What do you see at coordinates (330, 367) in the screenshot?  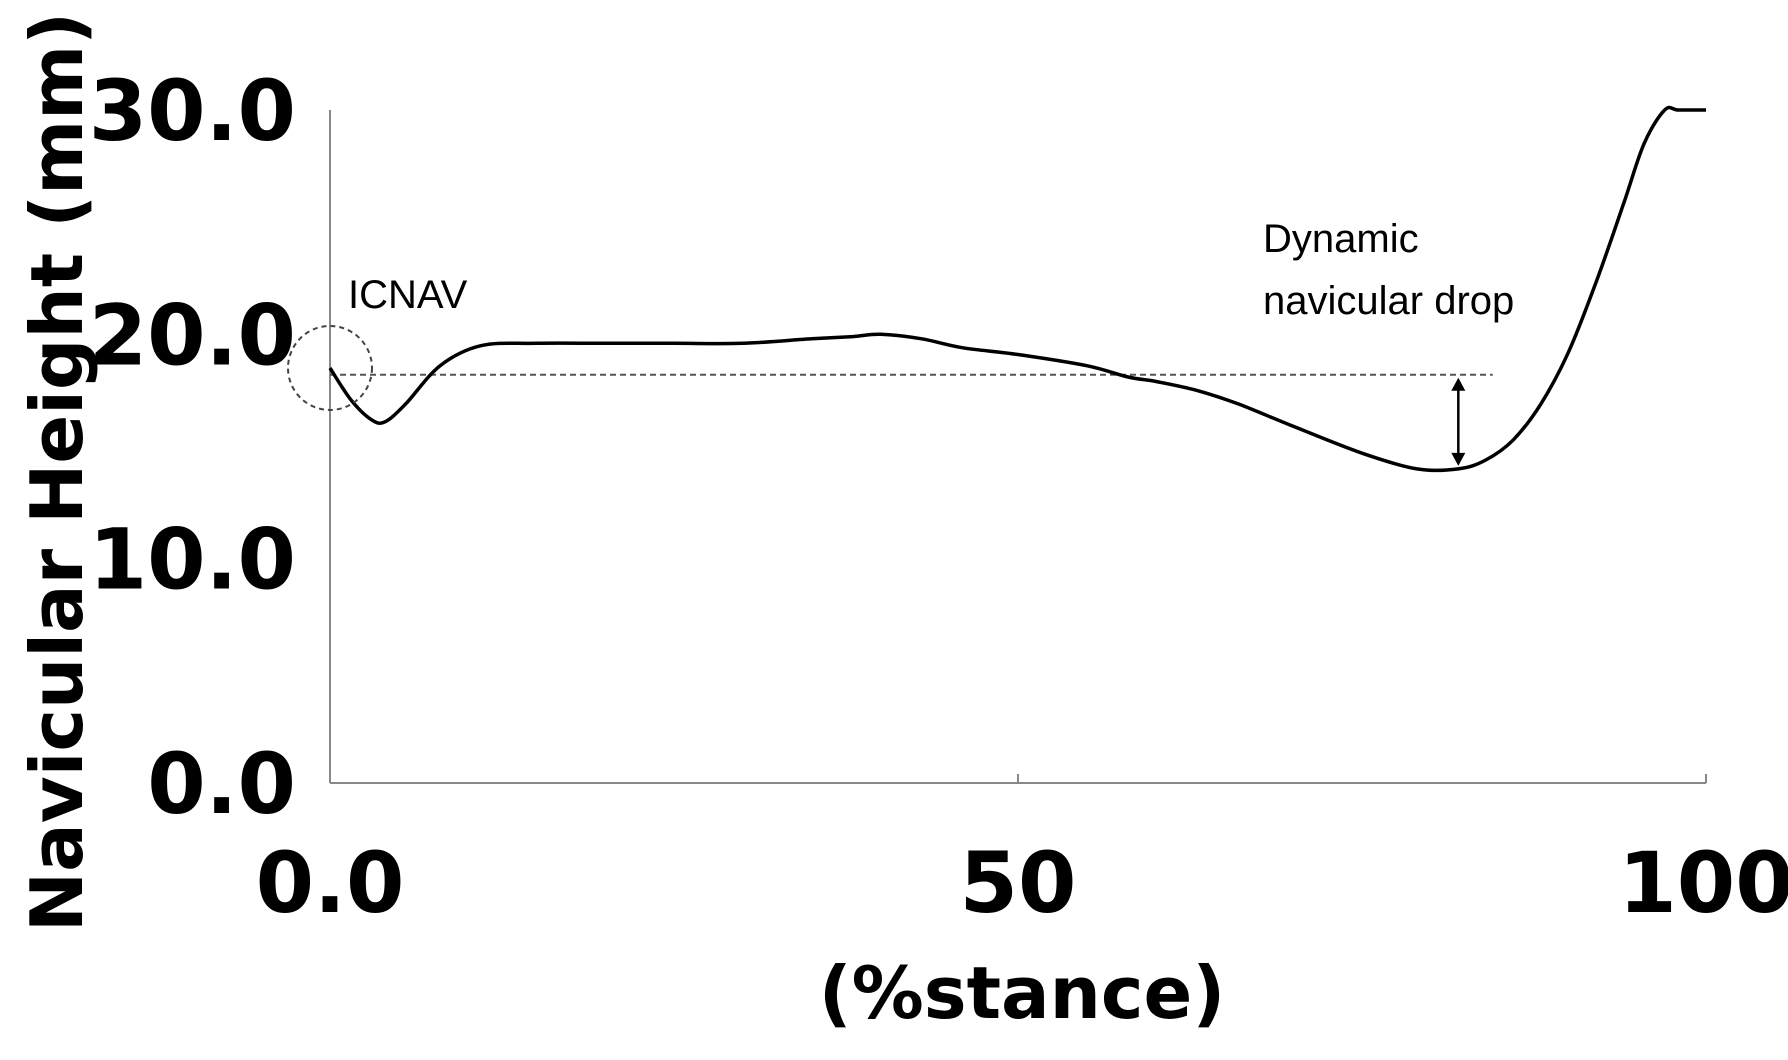 I see `icnav-circle` at bounding box center [330, 367].